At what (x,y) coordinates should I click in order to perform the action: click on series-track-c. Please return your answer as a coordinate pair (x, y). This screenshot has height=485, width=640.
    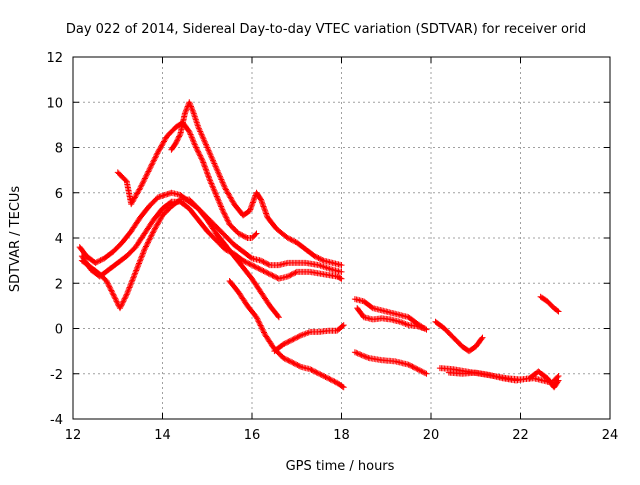
    Looking at the image, I should click on (180, 258).